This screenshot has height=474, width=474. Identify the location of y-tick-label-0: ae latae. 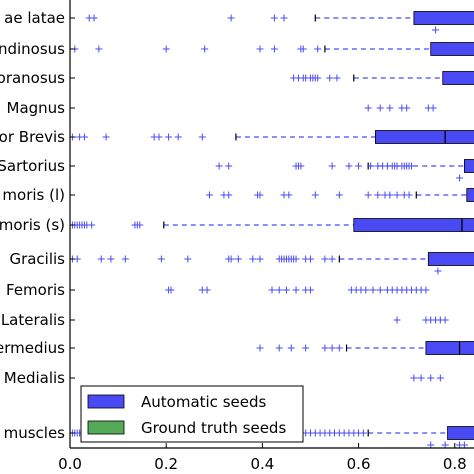
(34, 18).